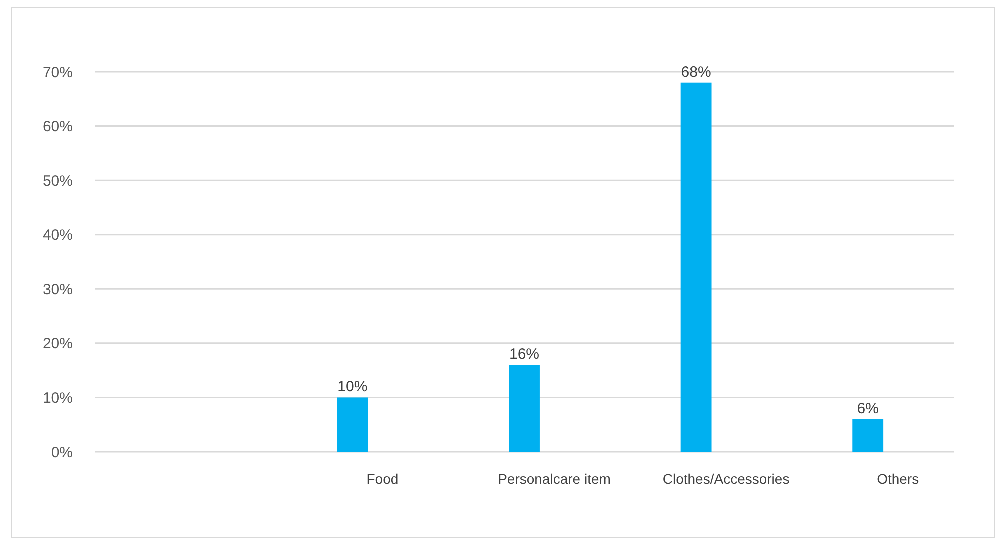 The image size is (999, 540). What do you see at coordinates (57, 235) in the screenshot?
I see `y-tick-label: 40%` at bounding box center [57, 235].